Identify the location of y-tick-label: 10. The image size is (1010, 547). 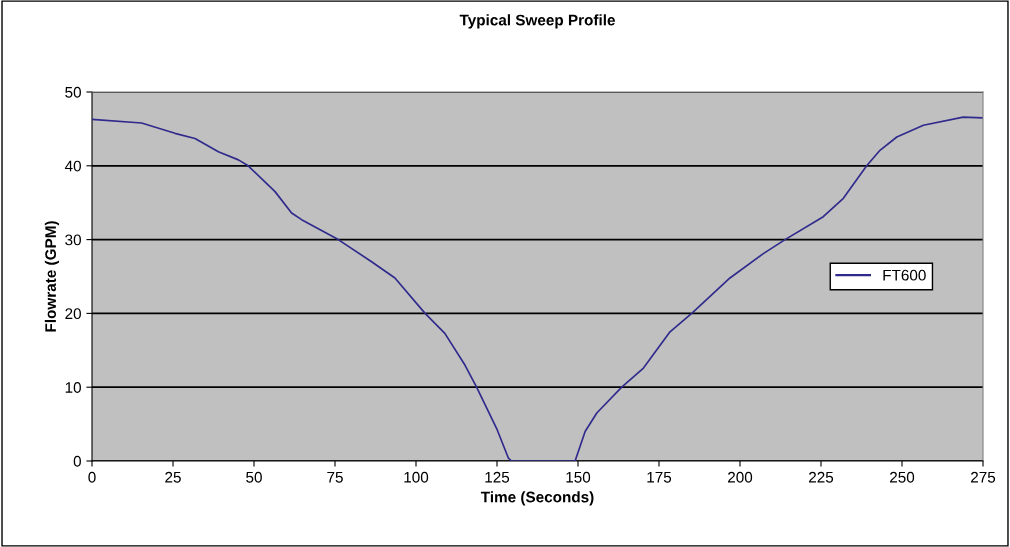
(73, 387).